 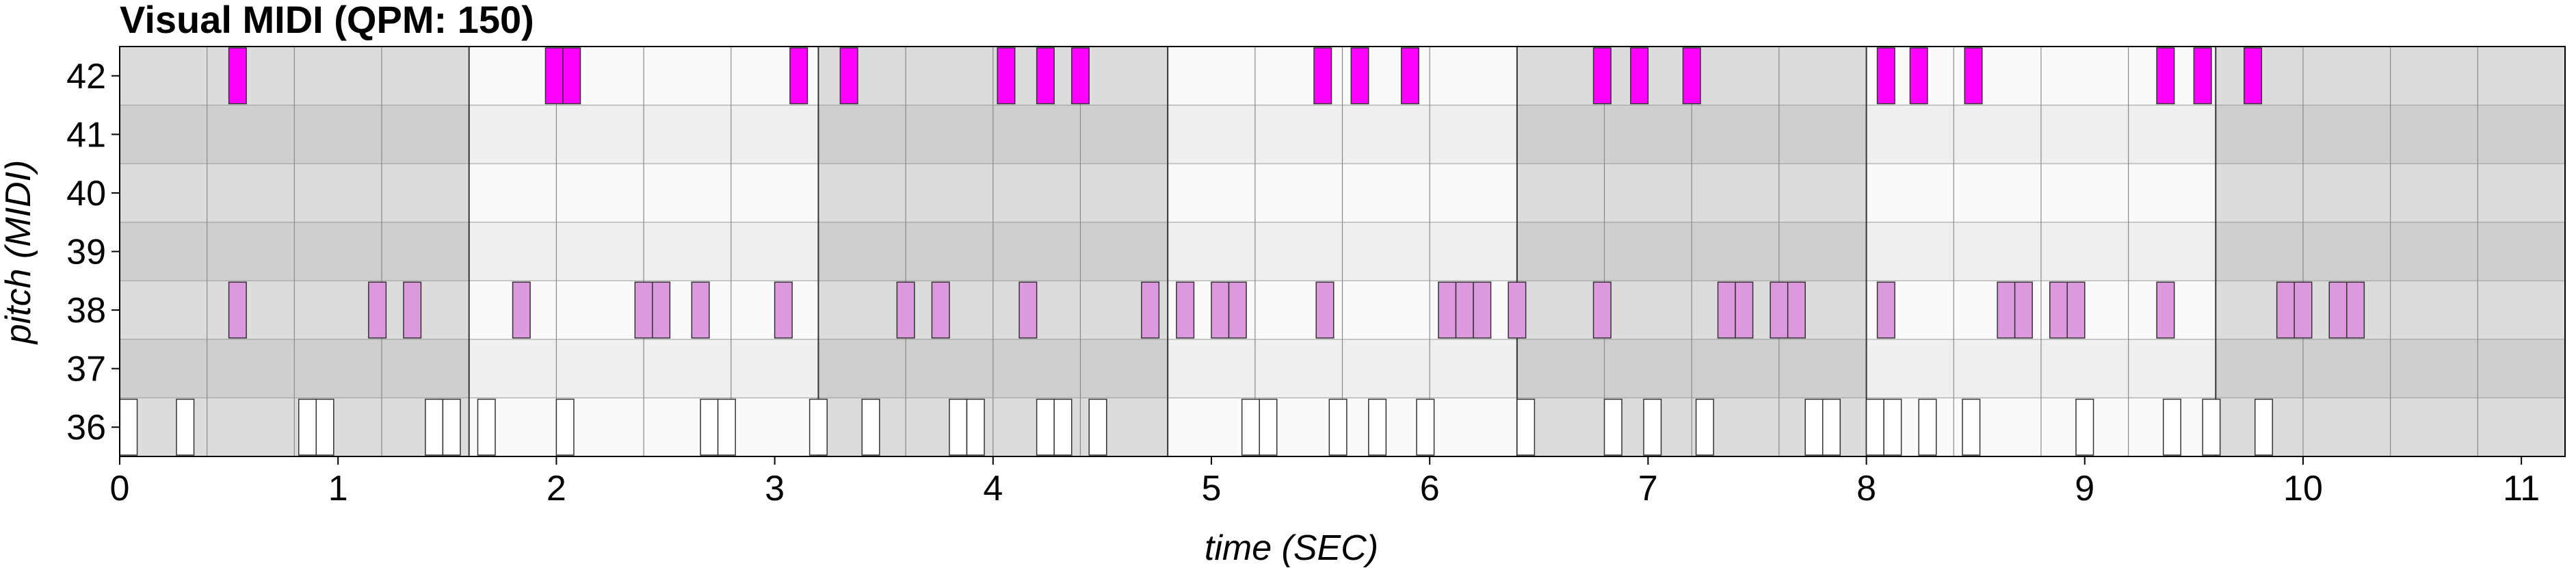 What do you see at coordinates (86, 311) in the screenshot?
I see `y-tick-label: 38` at bounding box center [86, 311].